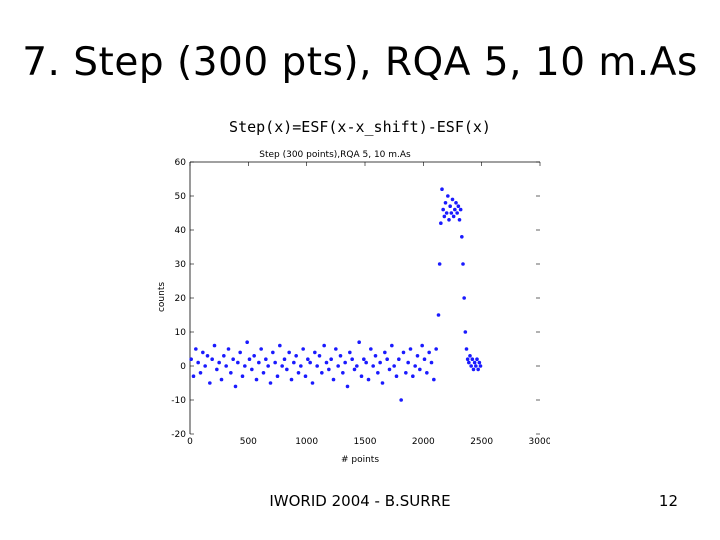 Image resolution: width=720 pixels, height=540 pixels. Describe the element at coordinates (181, 299) in the screenshot. I see `y-tick-label: 20` at that location.